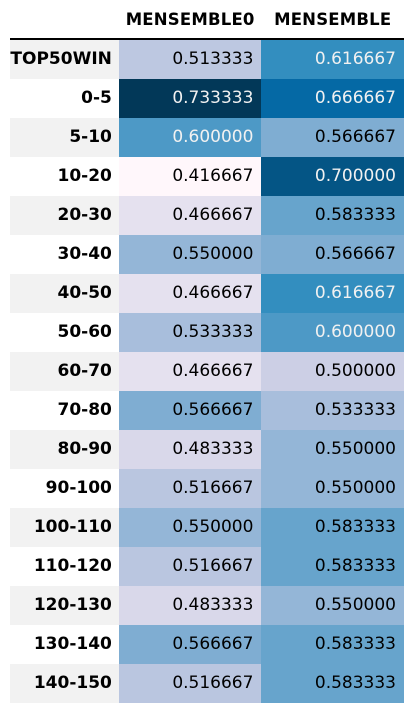 This screenshot has width=414, height=703. Describe the element at coordinates (78, 488) in the screenshot. I see `row-label: 90-100` at that location.